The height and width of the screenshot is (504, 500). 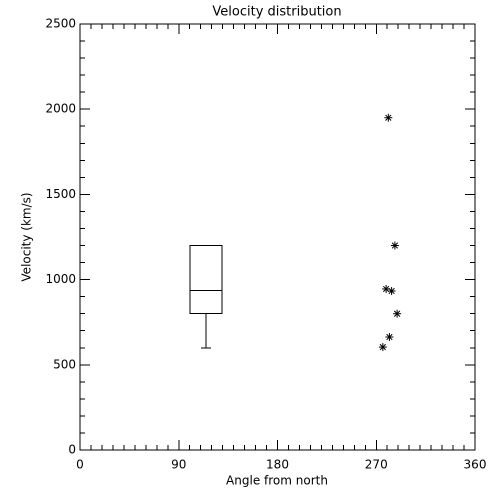 I want to click on chart-title: Velocity distribution, so click(x=276, y=12).